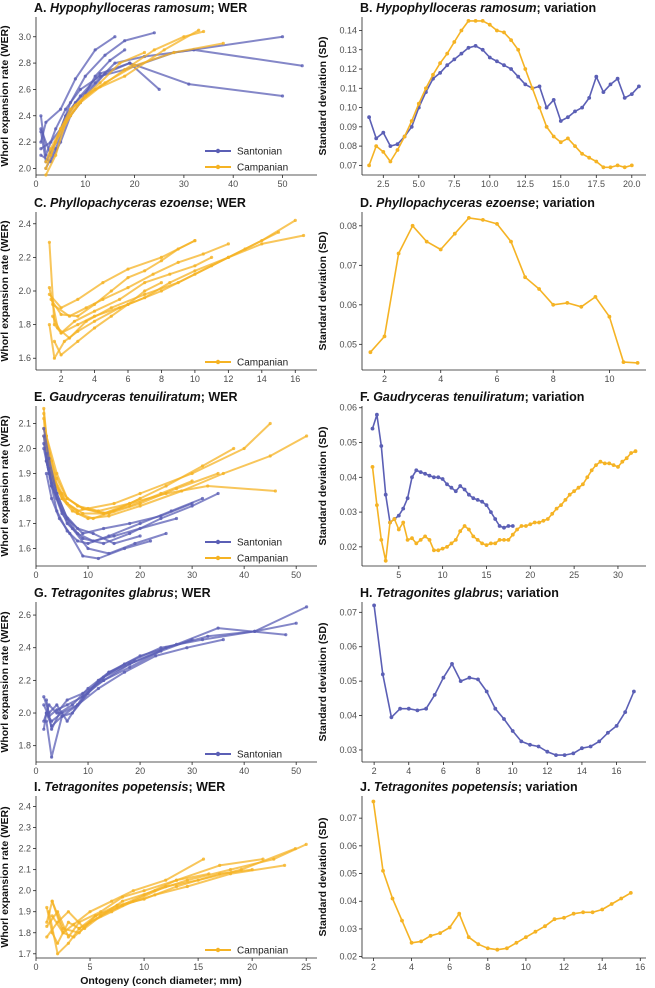  Describe the element at coordinates (478, 771) in the screenshot. I see `x-tick-label: 8` at that location.